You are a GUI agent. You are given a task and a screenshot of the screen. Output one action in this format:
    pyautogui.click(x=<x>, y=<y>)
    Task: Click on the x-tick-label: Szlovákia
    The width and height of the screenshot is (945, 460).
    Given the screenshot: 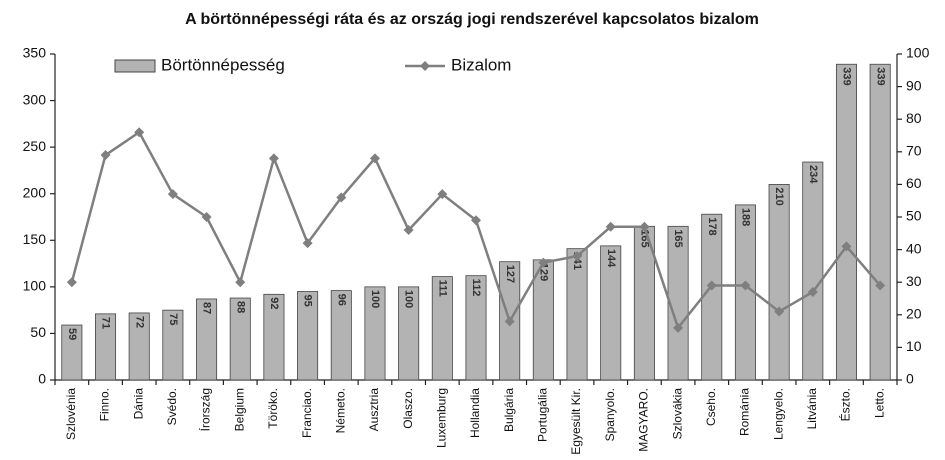 What is the action you would take?
    pyautogui.click(x=677, y=414)
    